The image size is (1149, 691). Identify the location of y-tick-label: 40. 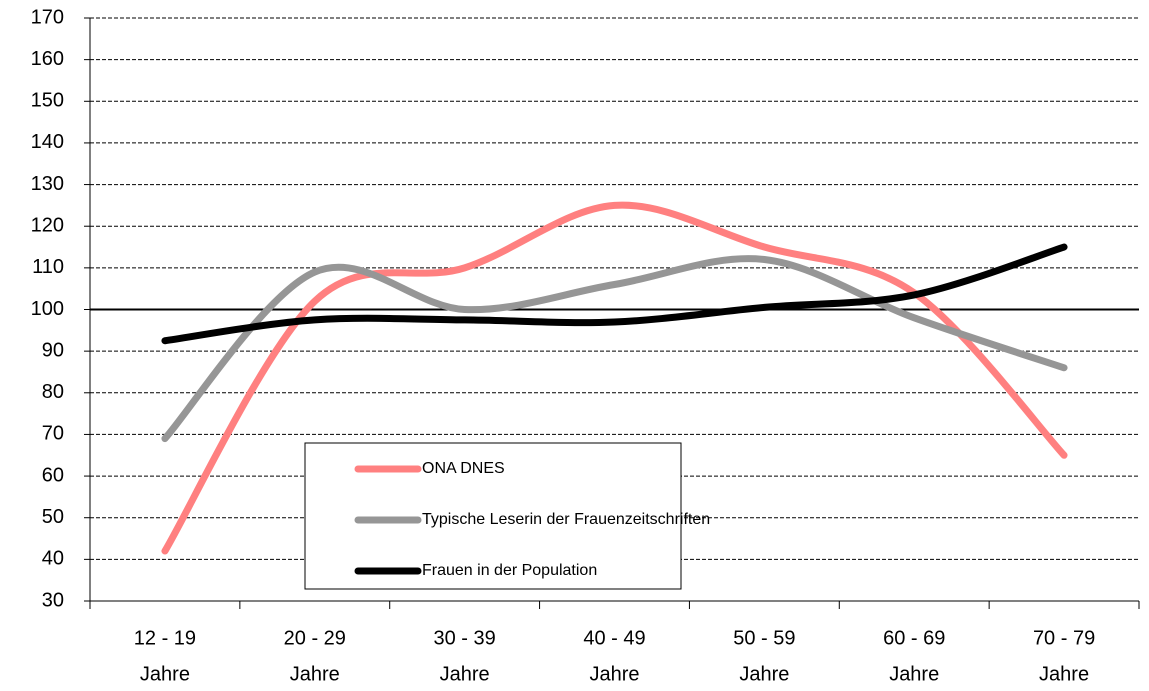
(53, 559).